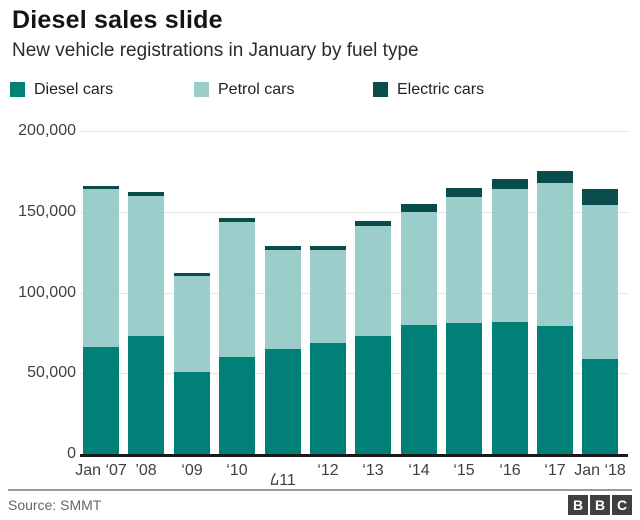 This screenshot has height=520, width=640. I want to click on gridline-150,000, so click(354, 212).